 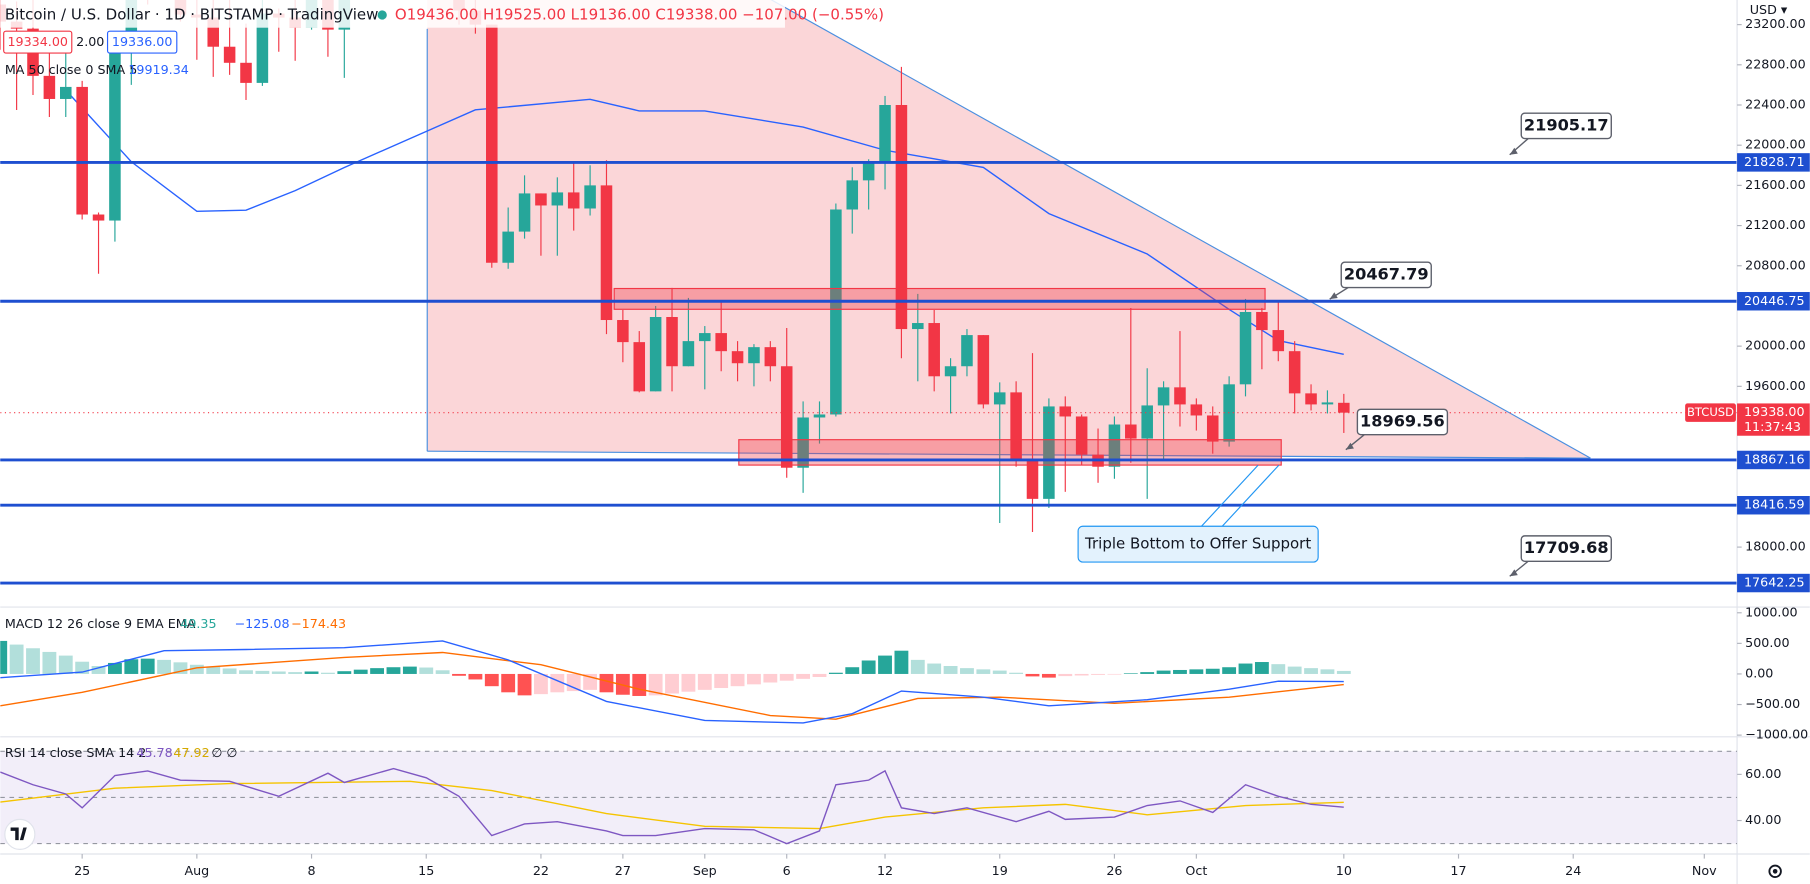 I want to click on spread: 2.00, so click(x=90, y=41).